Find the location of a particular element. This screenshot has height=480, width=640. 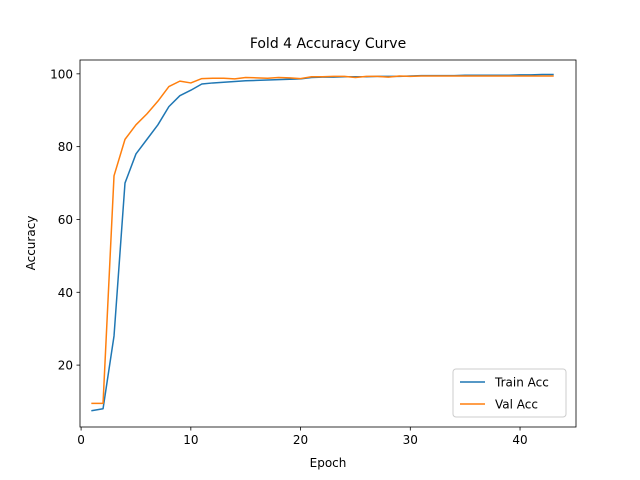

y-tick-label: 100 is located at coordinates (61, 74).